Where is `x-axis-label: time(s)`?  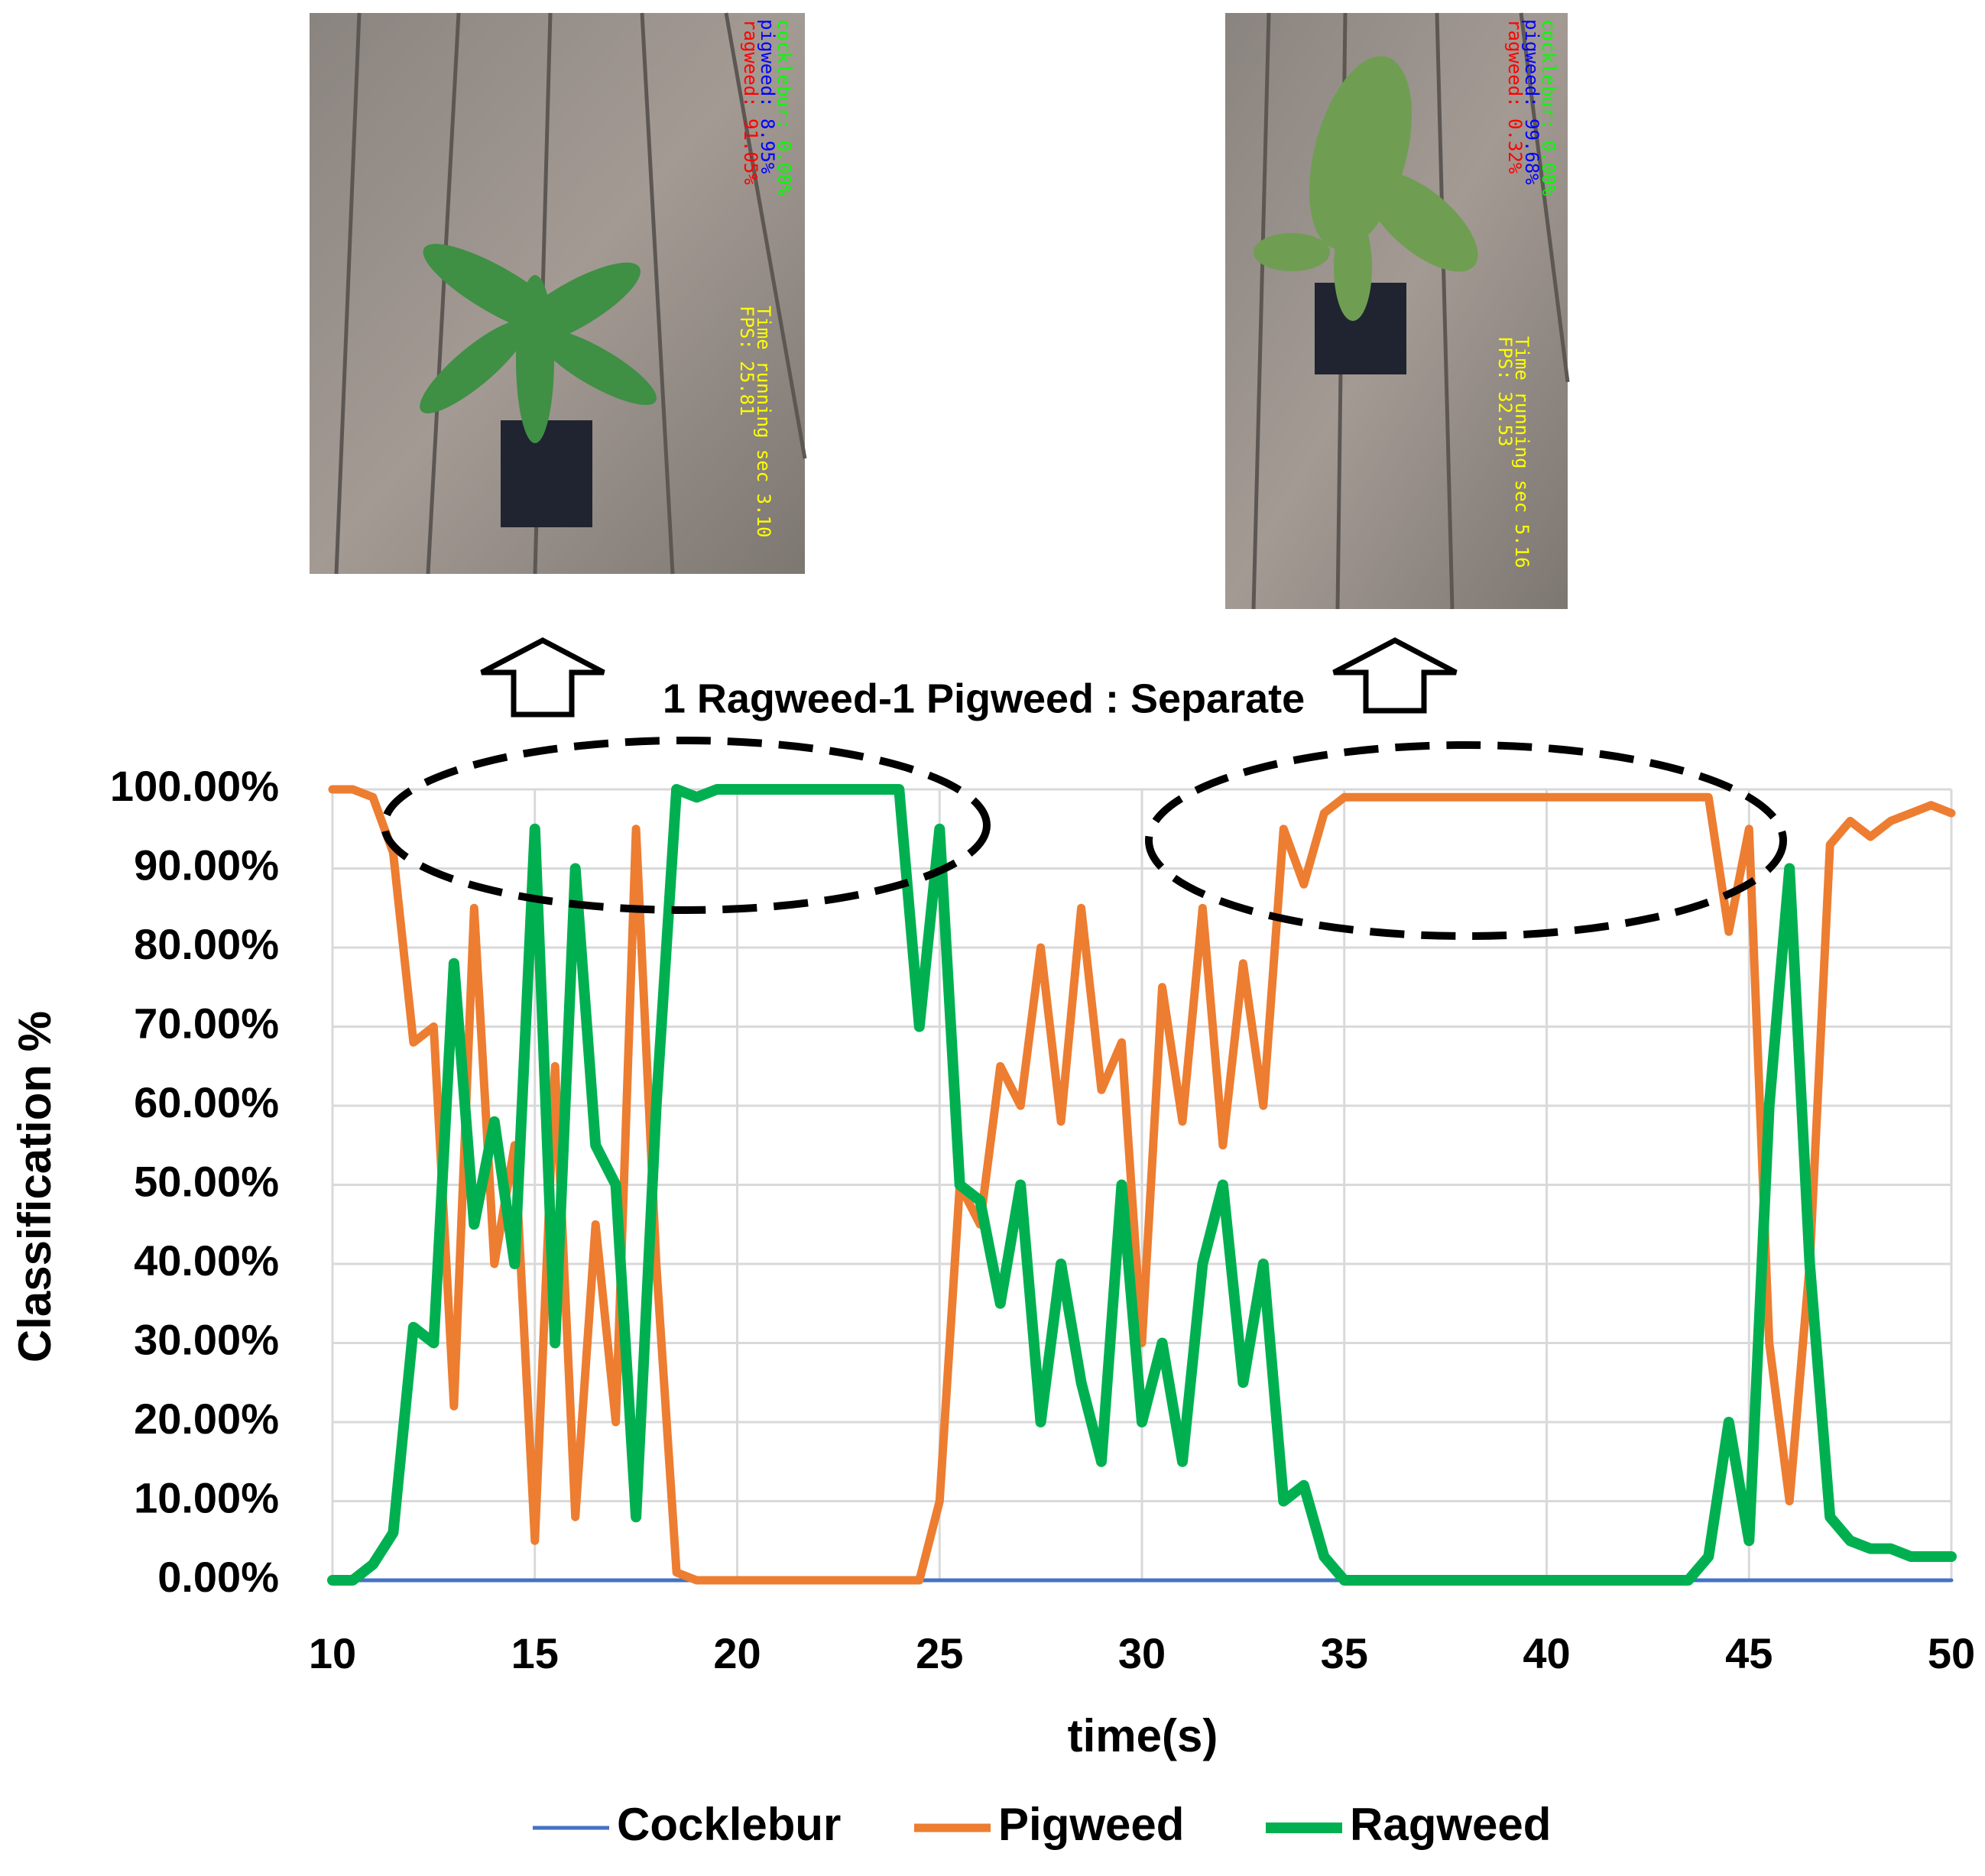 x-axis-label: time(s) is located at coordinates (1143, 1736).